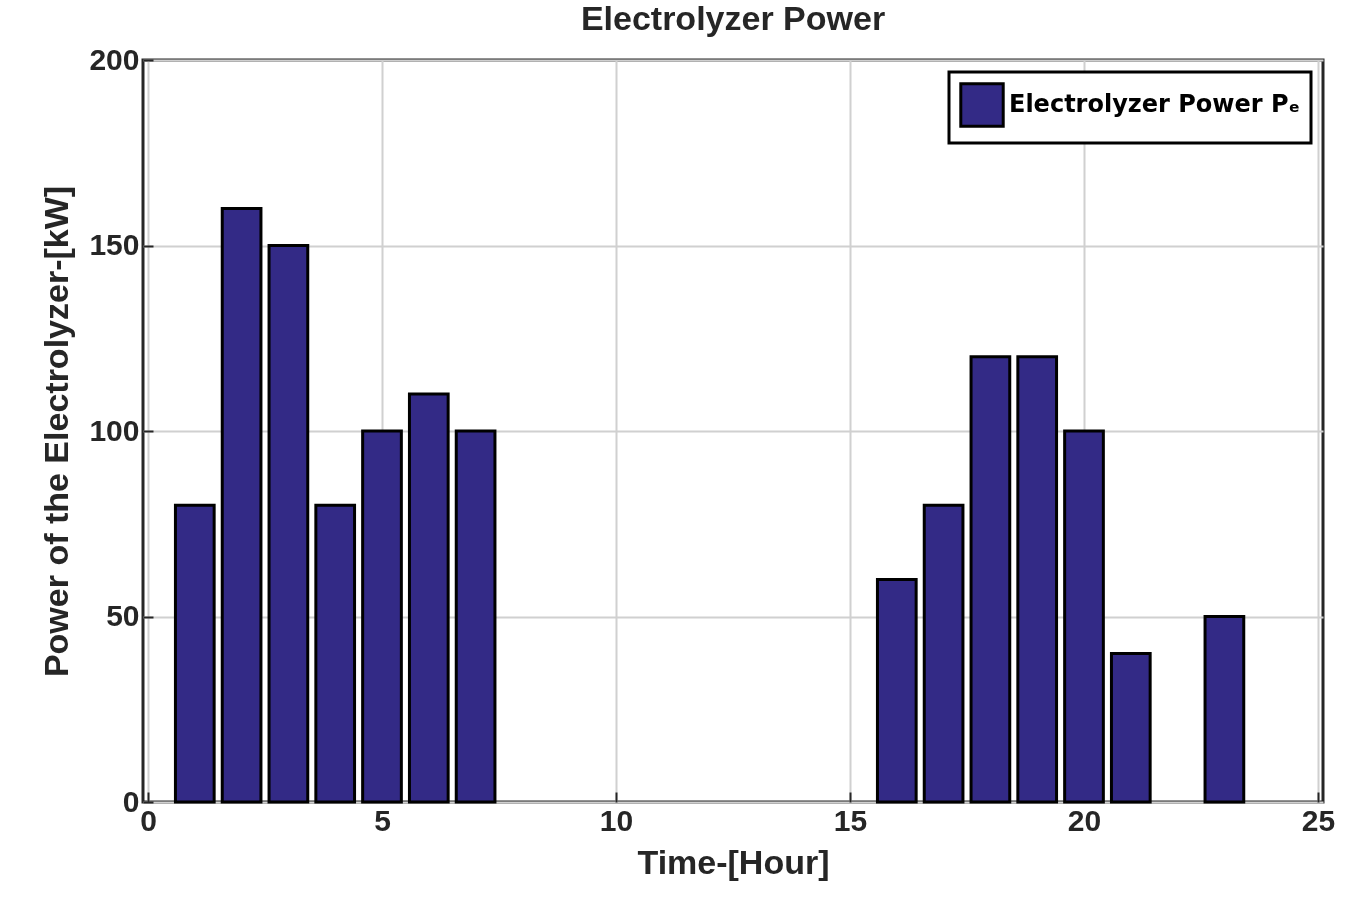  Describe the element at coordinates (1155, 104) in the screenshot. I see `legend-label: Electrolyzer Power Pₑ` at that location.